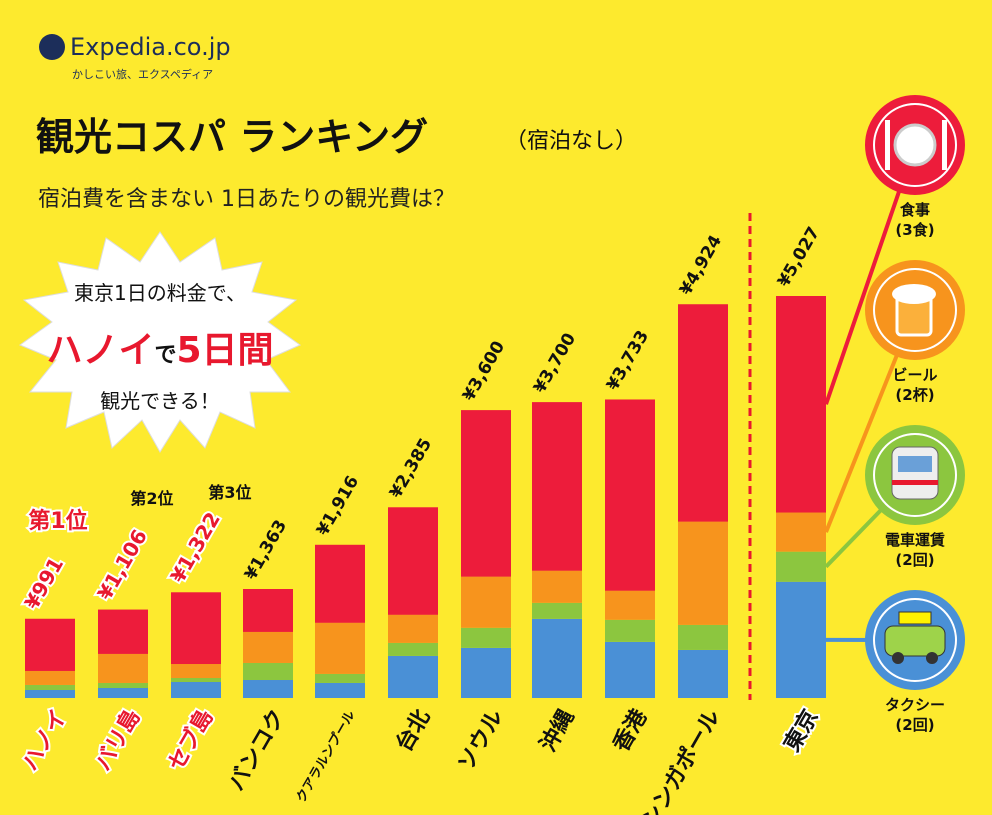 This screenshot has height=815, width=992. Describe the element at coordinates (914, 294) in the screenshot. I see `icon-foam` at that location.